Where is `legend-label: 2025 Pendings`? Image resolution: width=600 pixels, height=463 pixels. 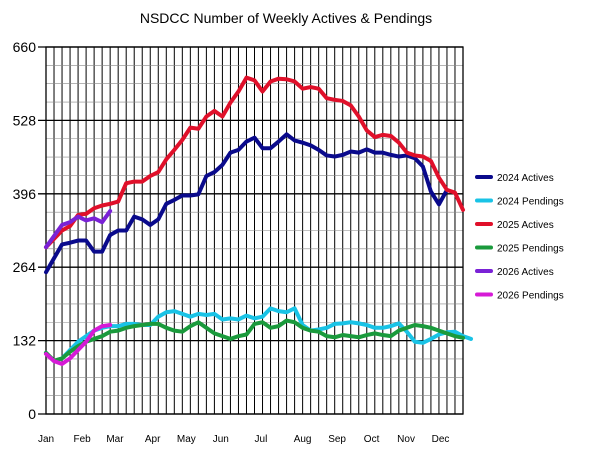
legend-label: 2025 Pendings is located at coordinates (530, 249).